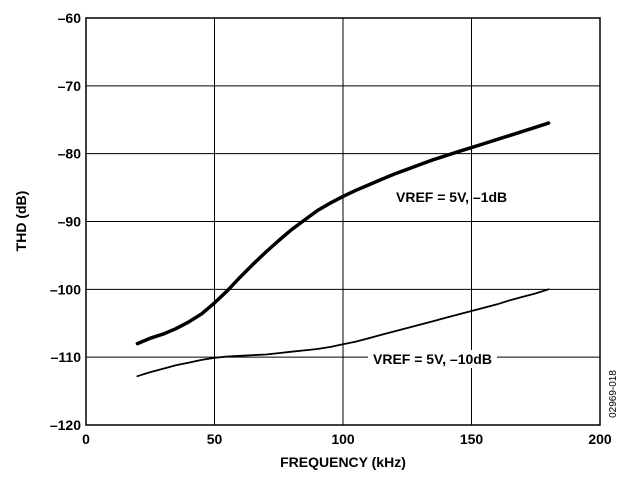 Image resolution: width=629 pixels, height=478 pixels. Describe the element at coordinates (86, 439) in the screenshot. I see `x-tick-label: 0` at that location.